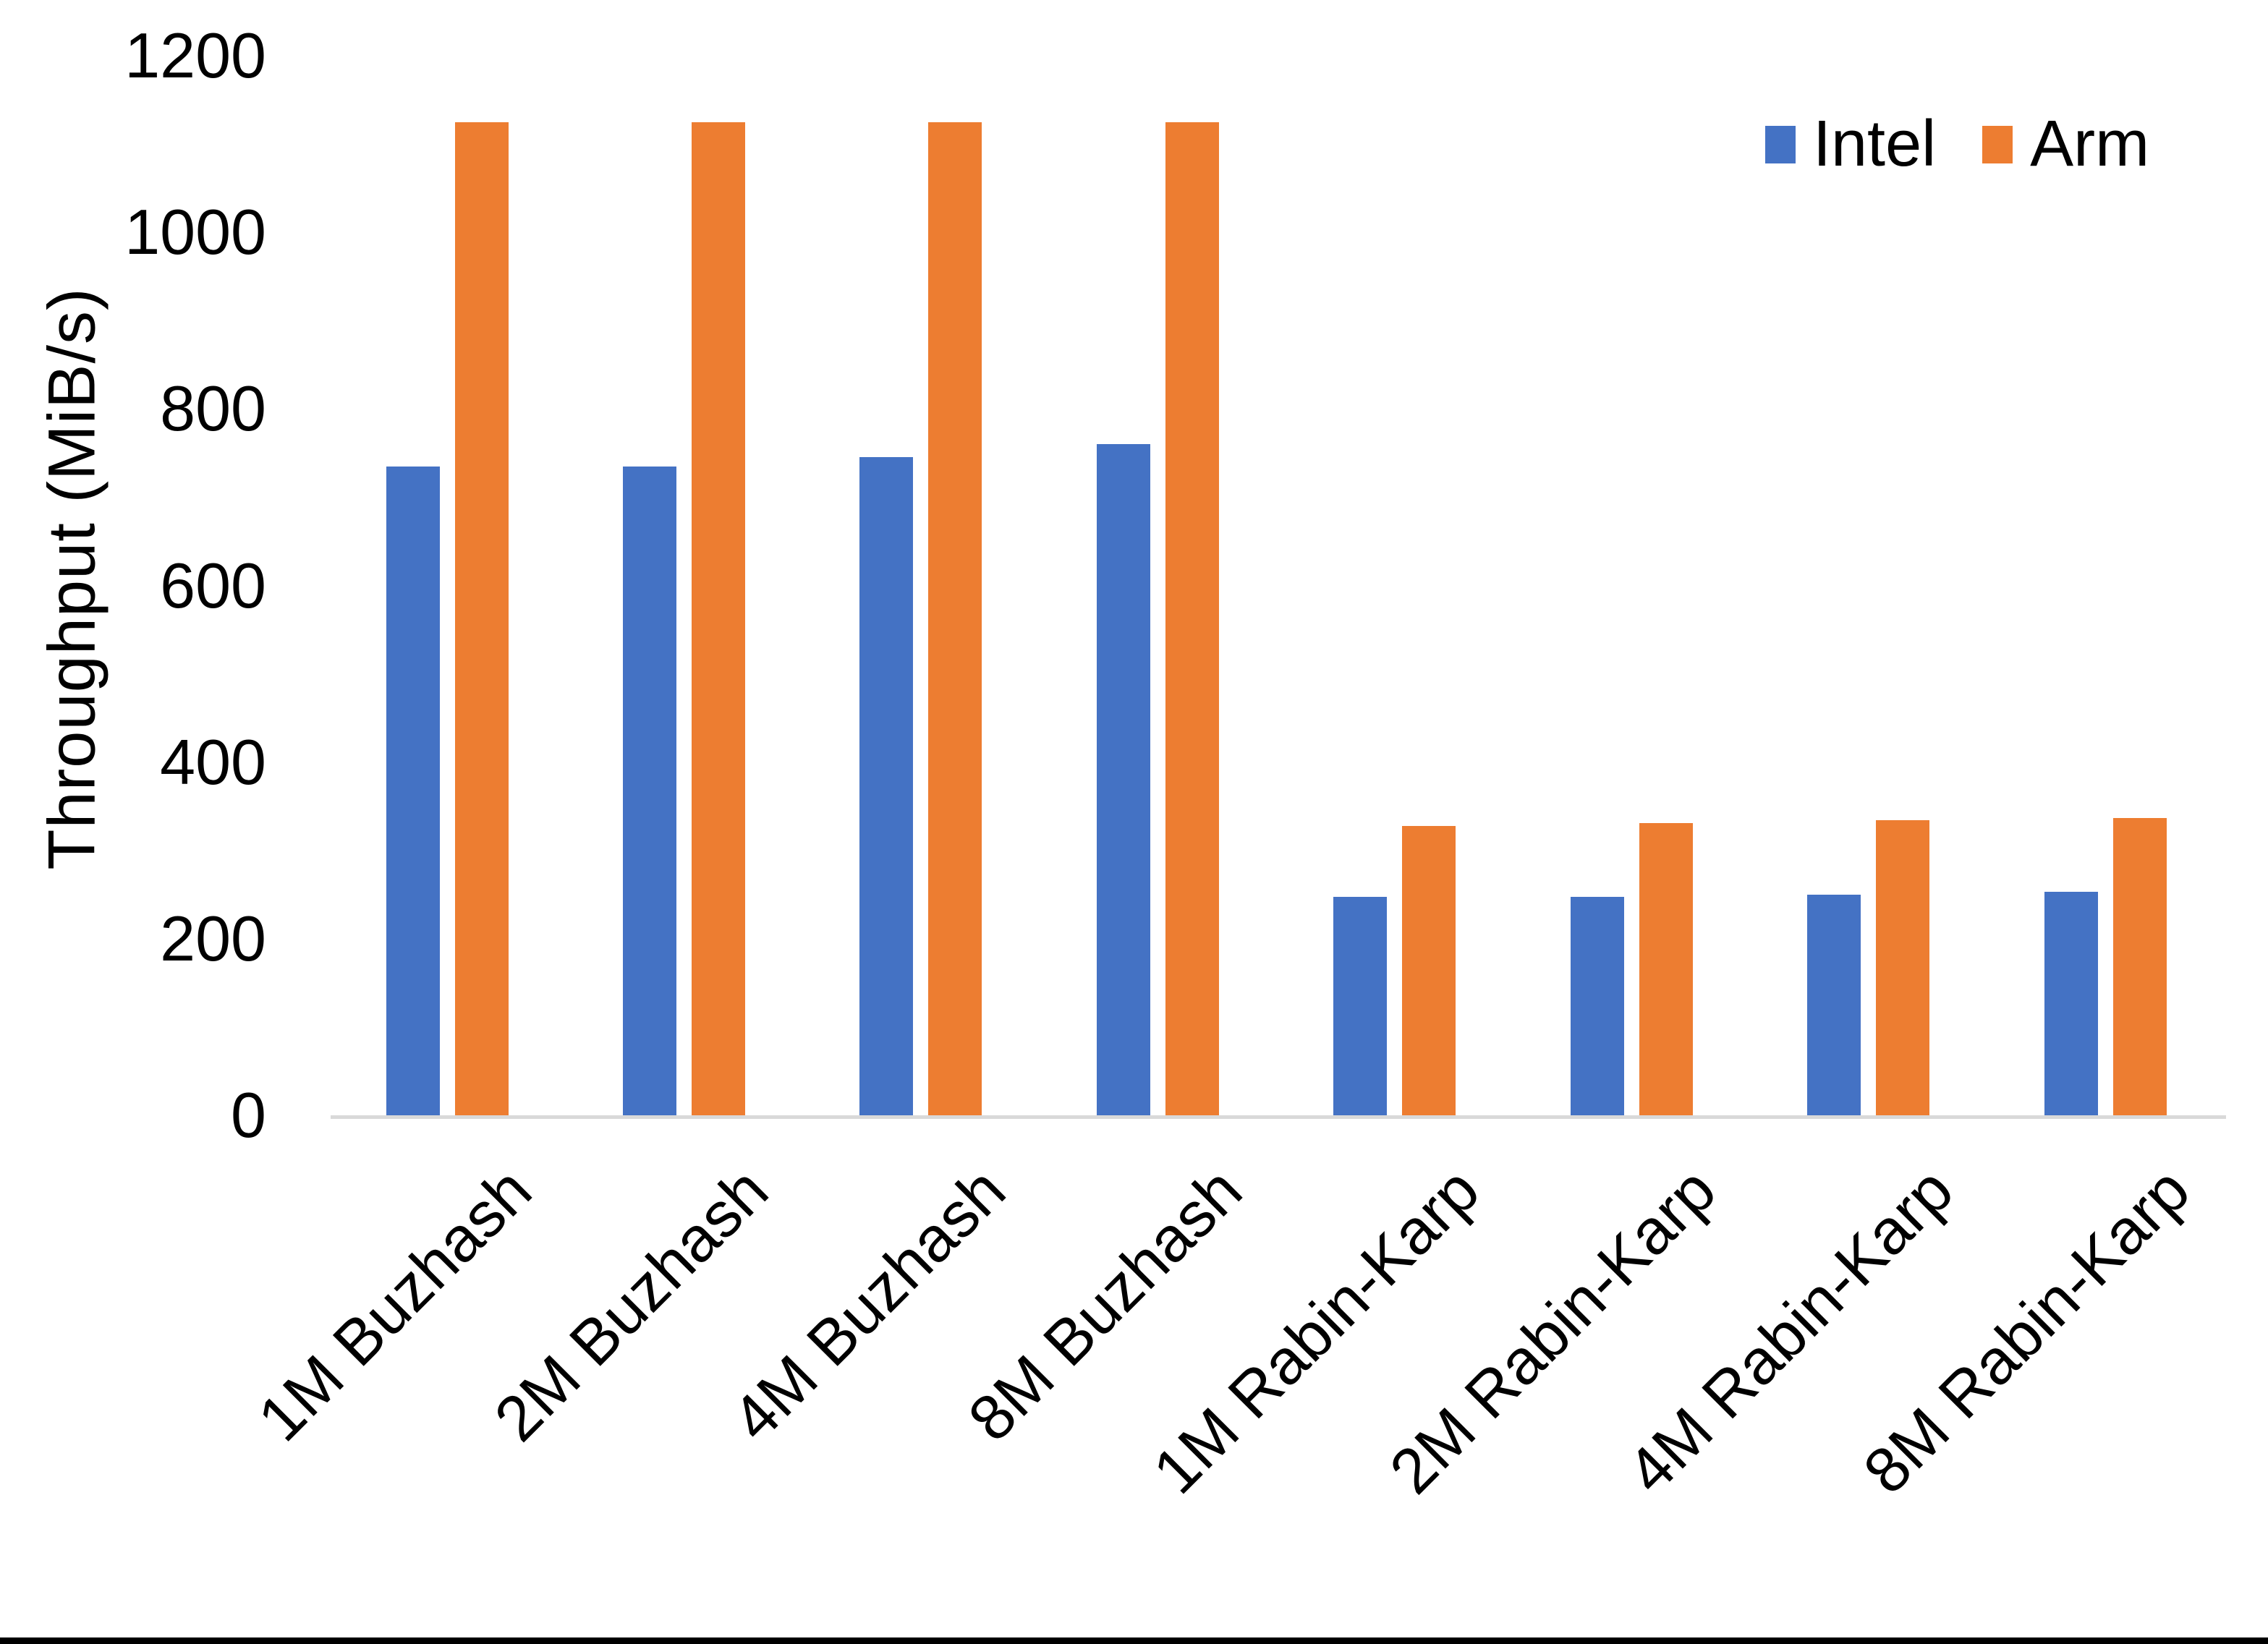 This screenshot has height=1644, width=2268. I want to click on y-tick-label: 400, so click(213, 761).